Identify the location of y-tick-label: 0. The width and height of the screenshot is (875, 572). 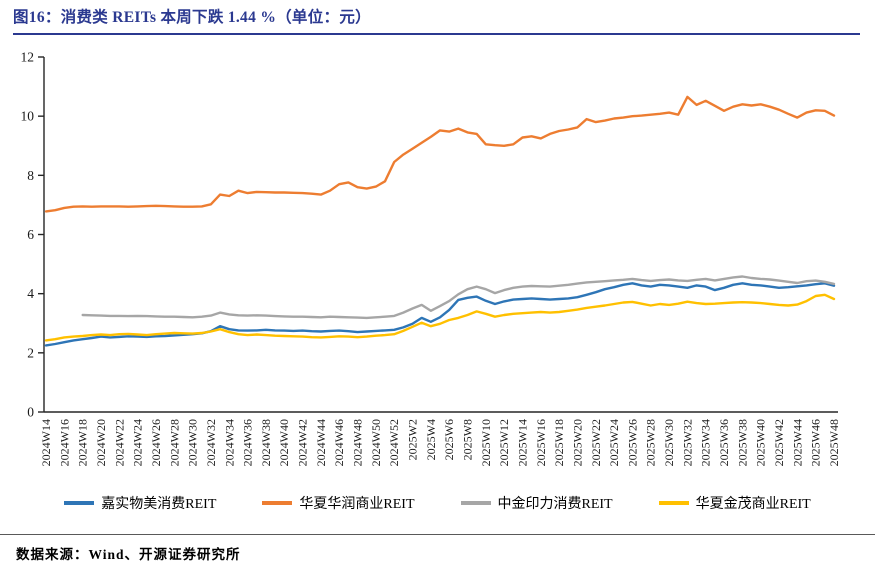
(30, 412).